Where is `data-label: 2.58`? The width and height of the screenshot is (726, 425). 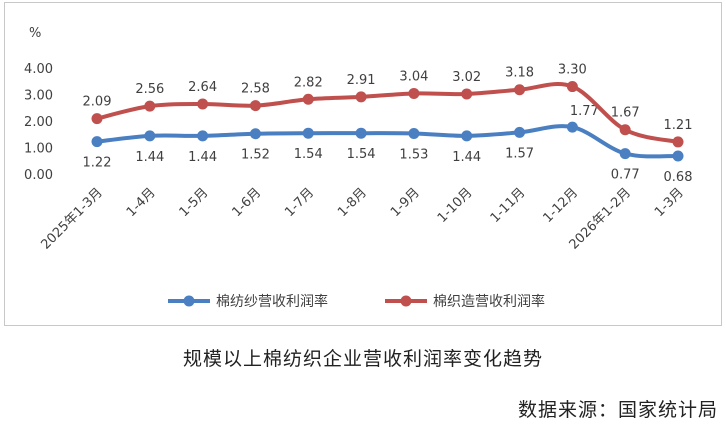 data-label: 2.58 is located at coordinates (255, 89).